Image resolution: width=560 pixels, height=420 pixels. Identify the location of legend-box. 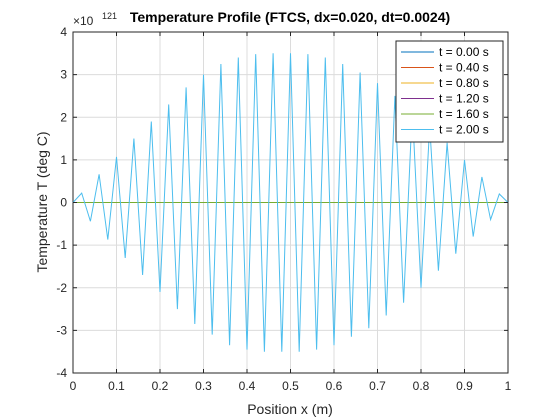
(449, 91).